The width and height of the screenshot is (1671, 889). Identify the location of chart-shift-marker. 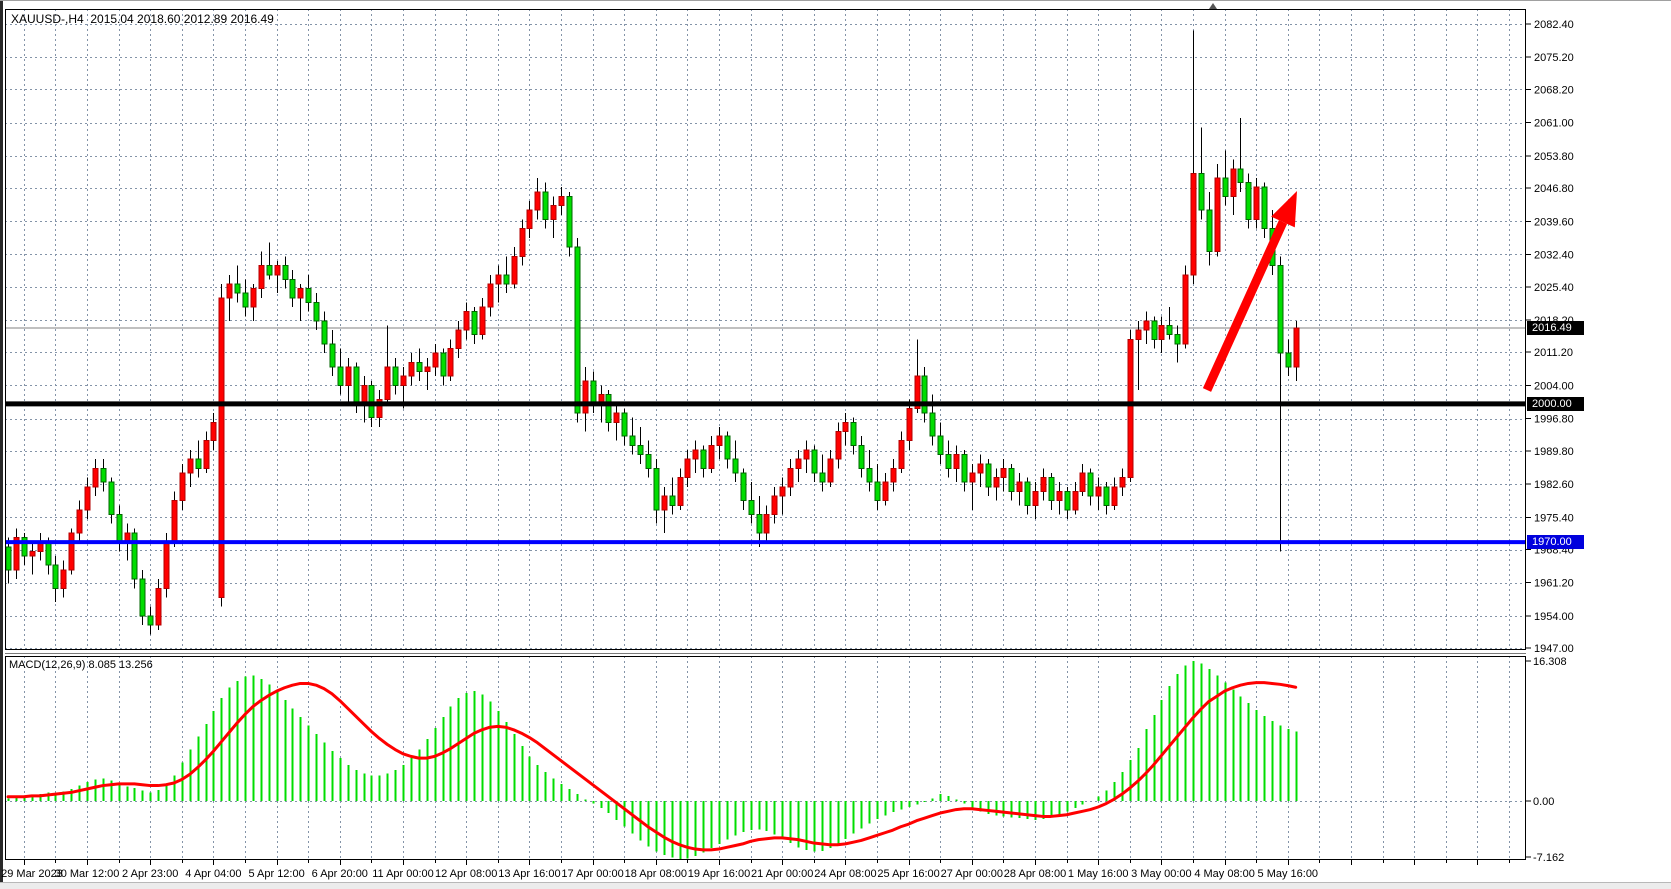
(1213, 6).